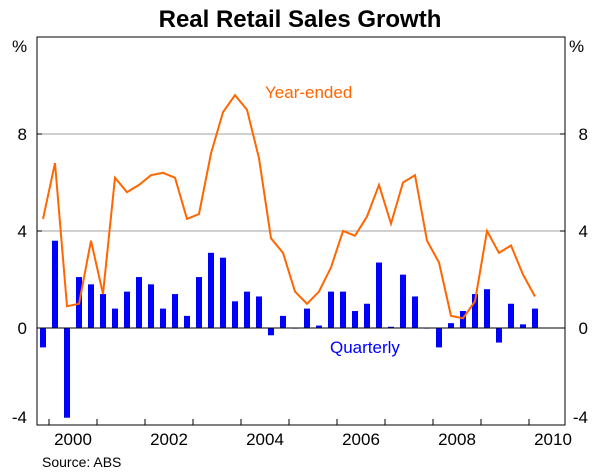 This screenshot has height=475, width=600. I want to click on year-ended-label: Year-ended, so click(308, 92).